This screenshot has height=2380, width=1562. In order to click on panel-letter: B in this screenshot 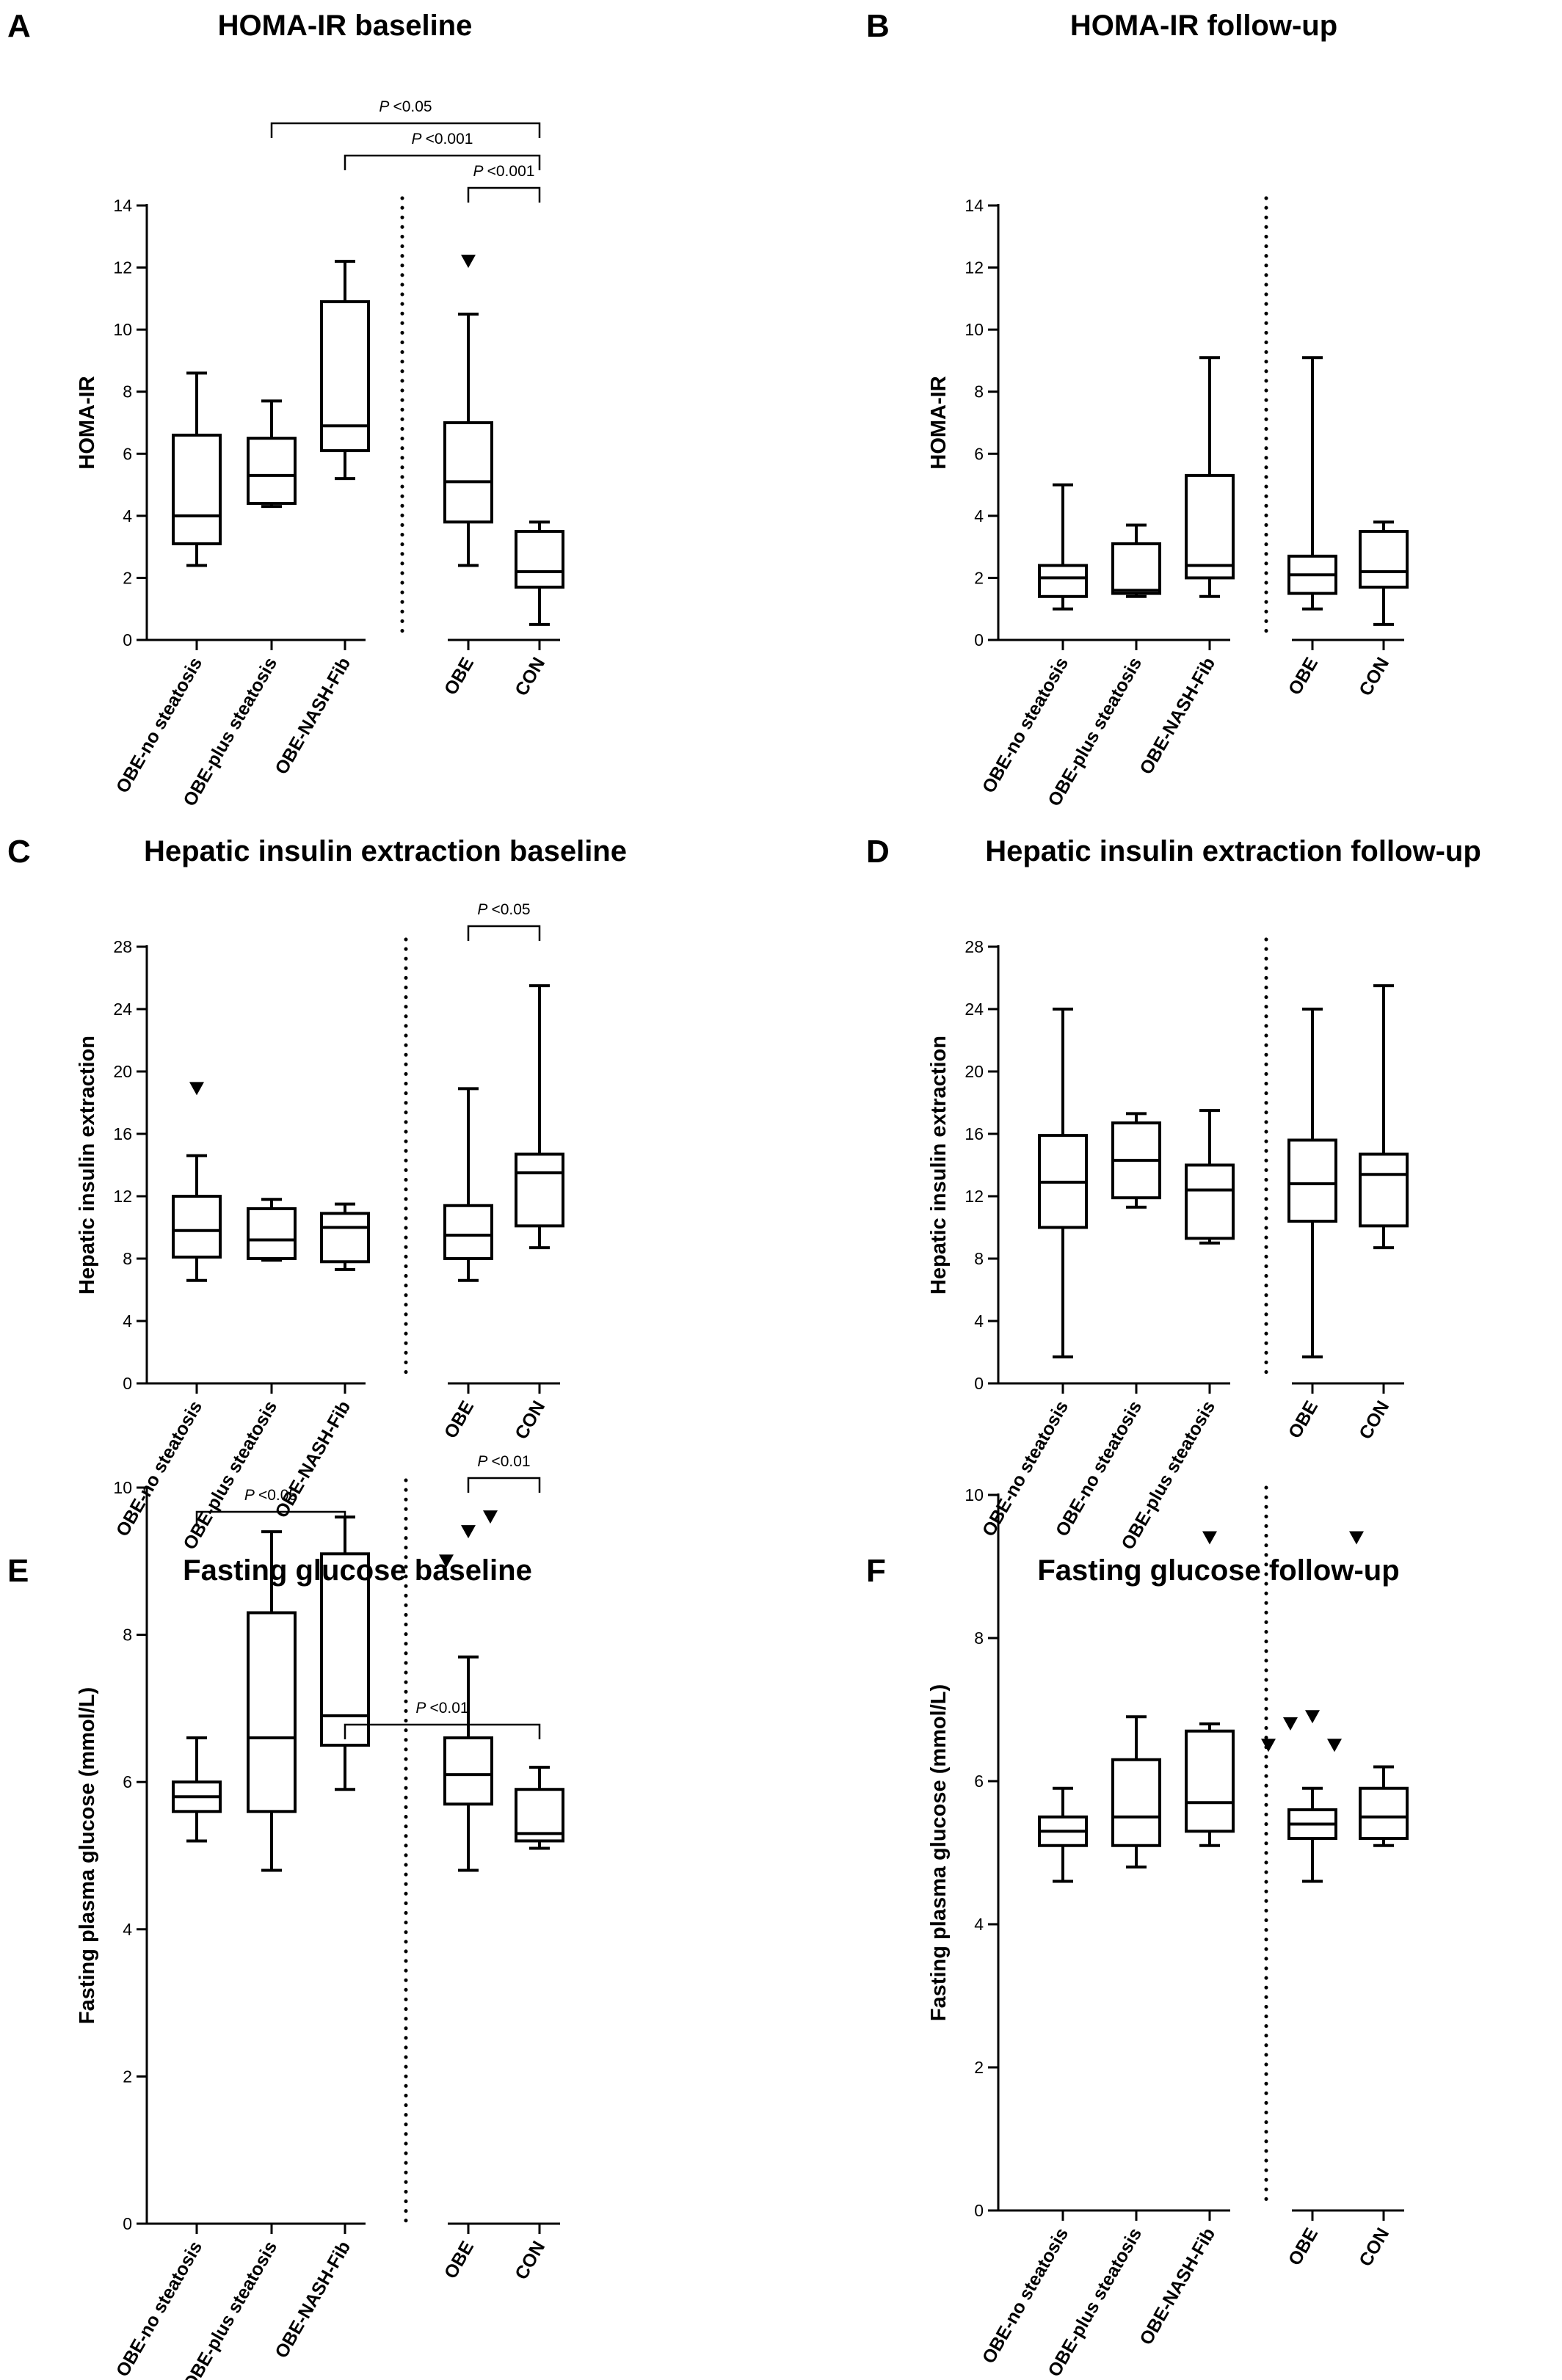, I will do `click(878, 26)`.